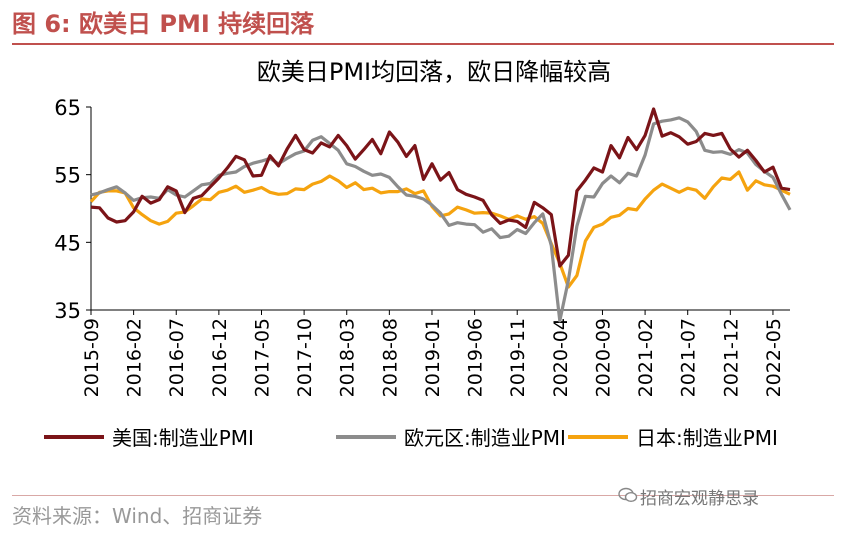 This screenshot has width=844, height=533. Describe the element at coordinates (137, 516) in the screenshot. I see `source-note: 资料来源：Wind、招商证券` at that location.